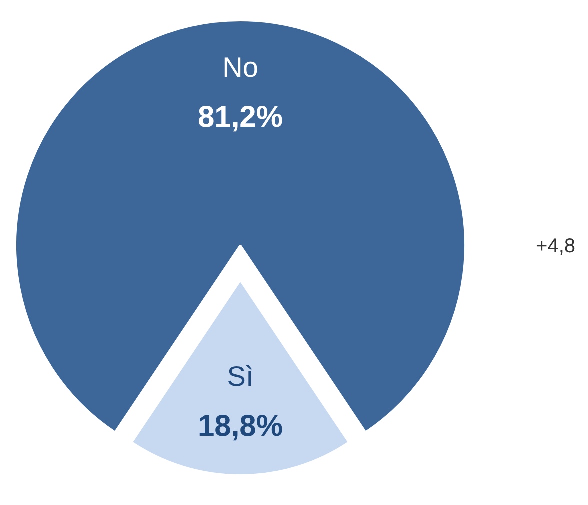 Image resolution: width=588 pixels, height=505 pixels. Describe the element at coordinates (241, 426) in the screenshot. I see `data-label: 18,8%` at that location.